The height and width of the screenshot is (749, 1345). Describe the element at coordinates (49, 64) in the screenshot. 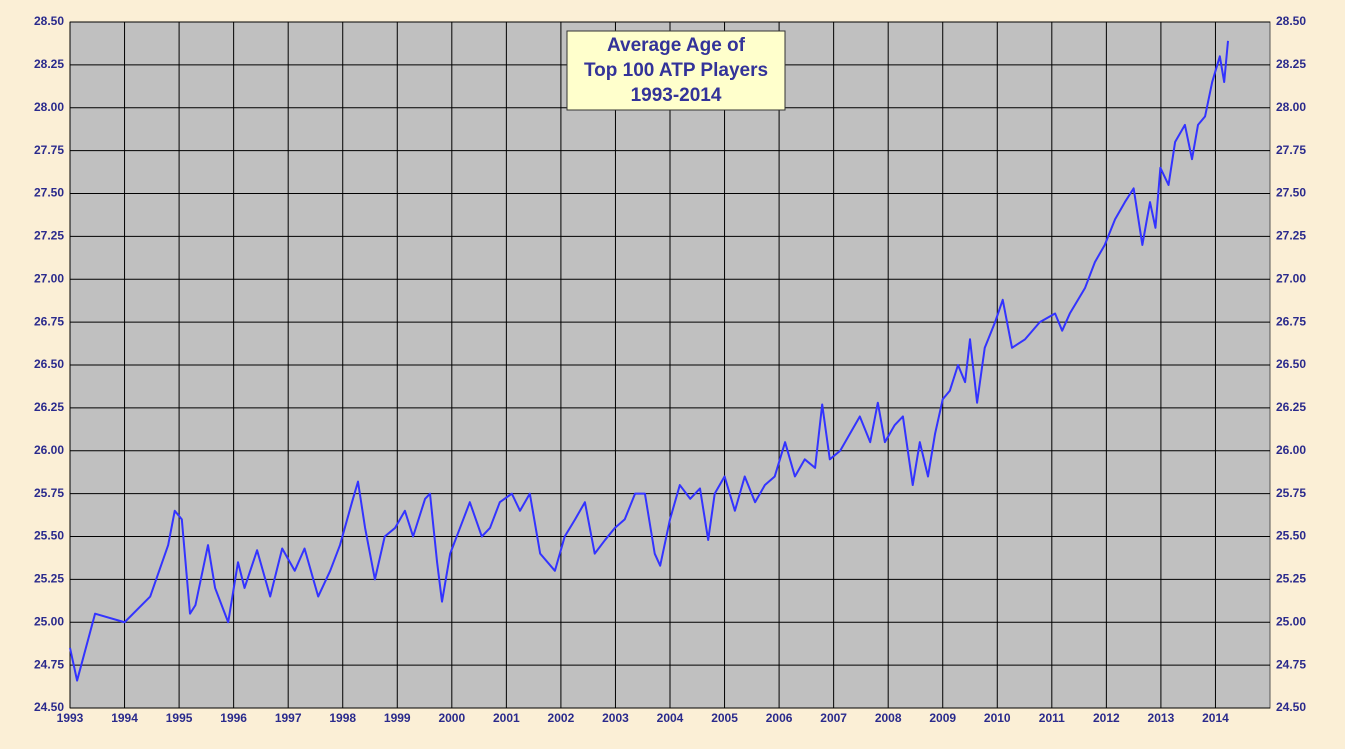

I see `y-tick-label: 28.25` at that location.